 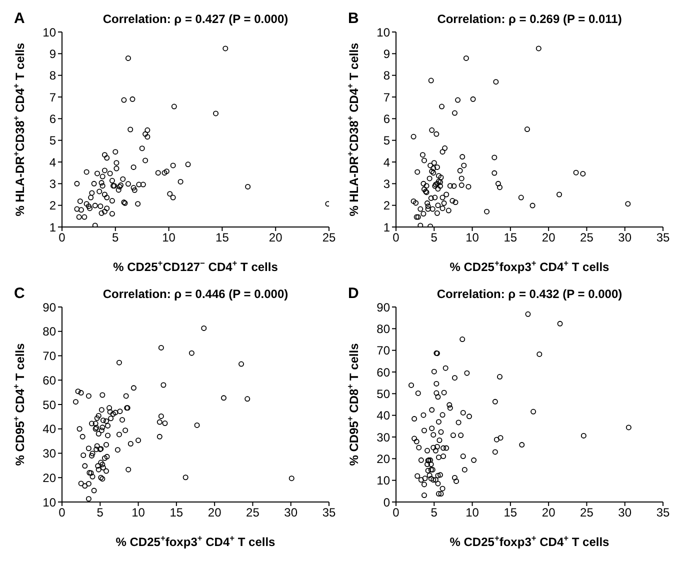 What do you see at coordinates (19, 18) in the screenshot?
I see `text: A` at bounding box center [19, 18].